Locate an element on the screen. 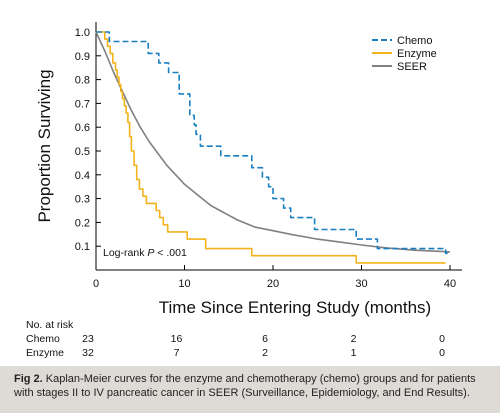 Image resolution: width=500 pixels, height=413 pixels. risk-row-label-chemo: Chemo is located at coordinates (43, 339).